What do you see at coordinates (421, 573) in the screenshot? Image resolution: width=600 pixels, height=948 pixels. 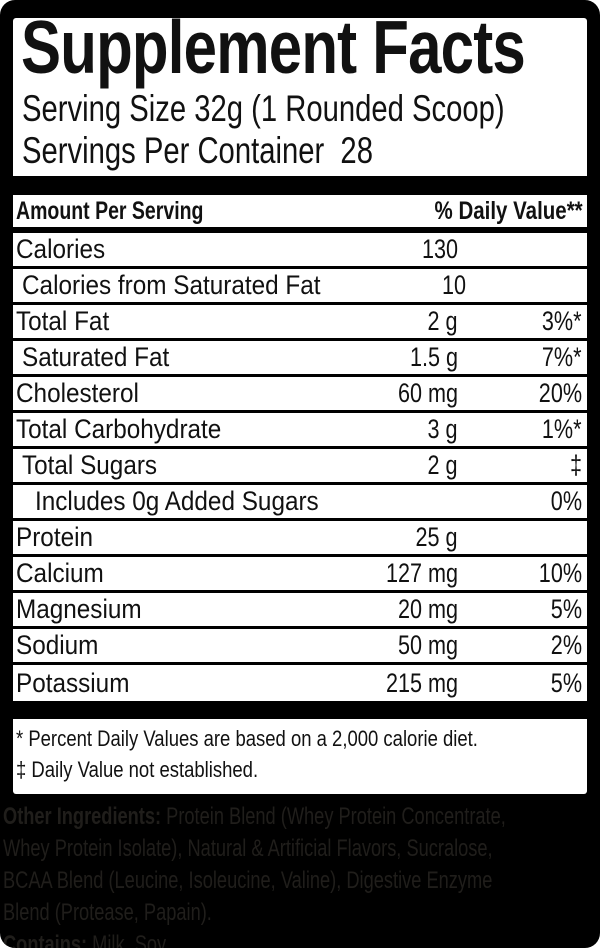 I see `row-amount: 127 mg` at bounding box center [421, 573].